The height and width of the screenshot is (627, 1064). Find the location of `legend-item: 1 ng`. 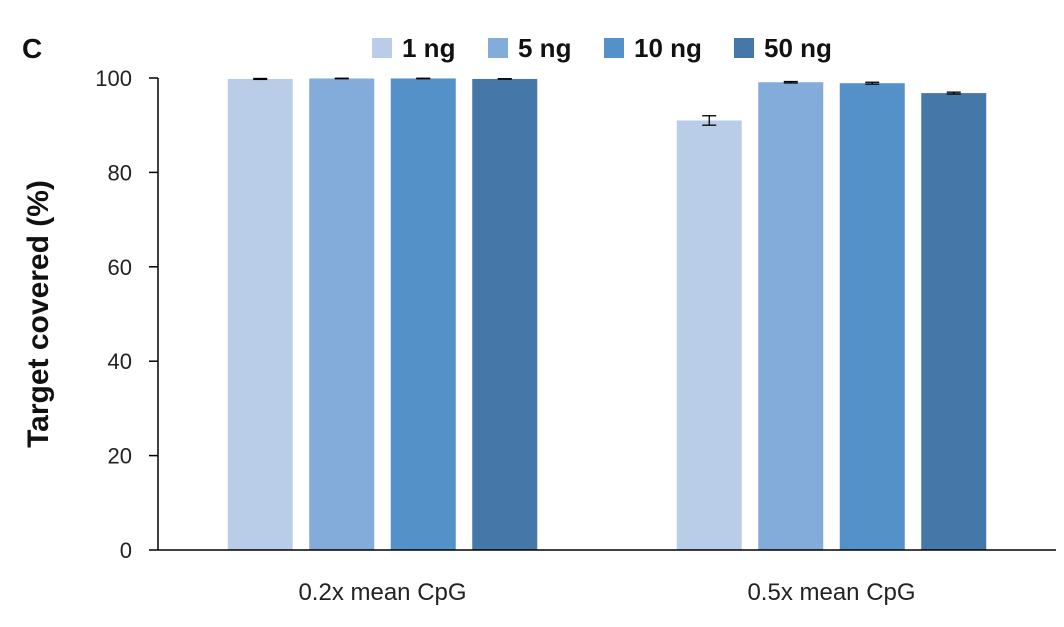

legend-item: 1 ng is located at coordinates (413, 48).